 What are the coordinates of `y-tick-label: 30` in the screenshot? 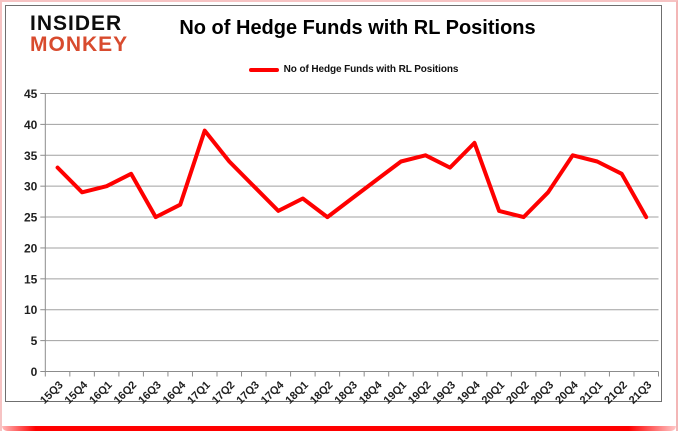 It's located at (31, 187).